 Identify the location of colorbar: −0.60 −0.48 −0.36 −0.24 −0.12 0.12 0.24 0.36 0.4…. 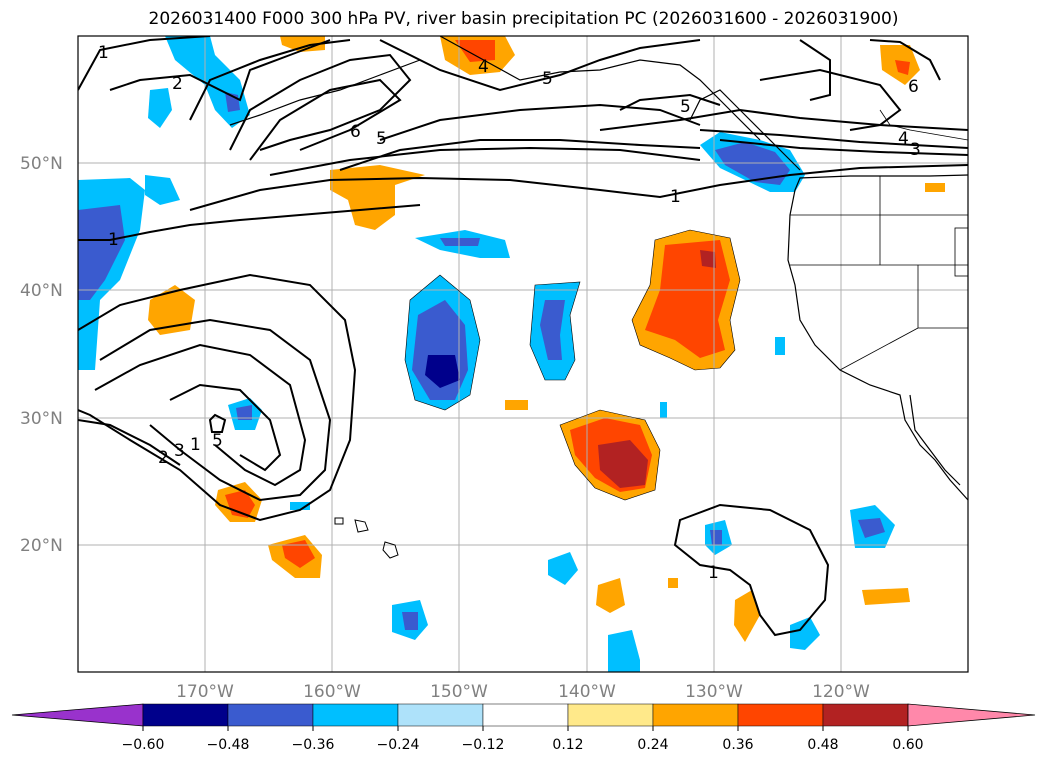
(523, 728).